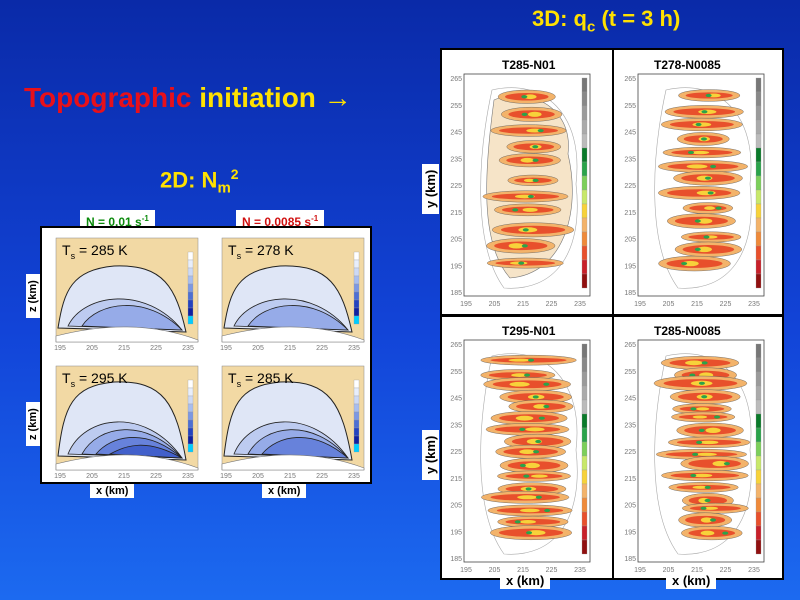  I want to click on subplot-2d-1: 195 205 215 225 235, so click(126, 294).